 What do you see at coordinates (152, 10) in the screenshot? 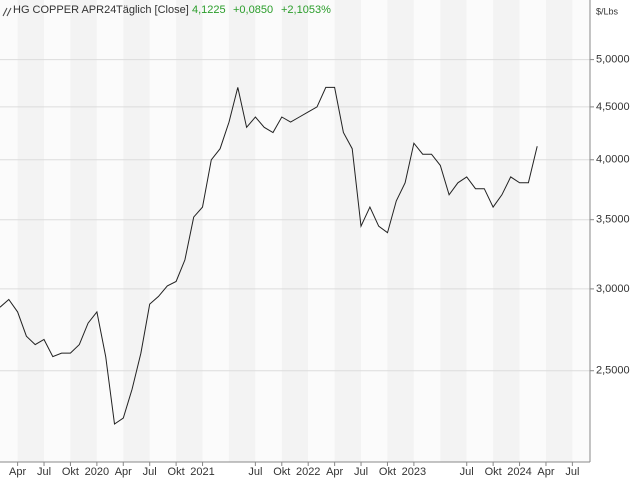
I see `chart-subtitle: Täglich [Close]` at bounding box center [152, 10].